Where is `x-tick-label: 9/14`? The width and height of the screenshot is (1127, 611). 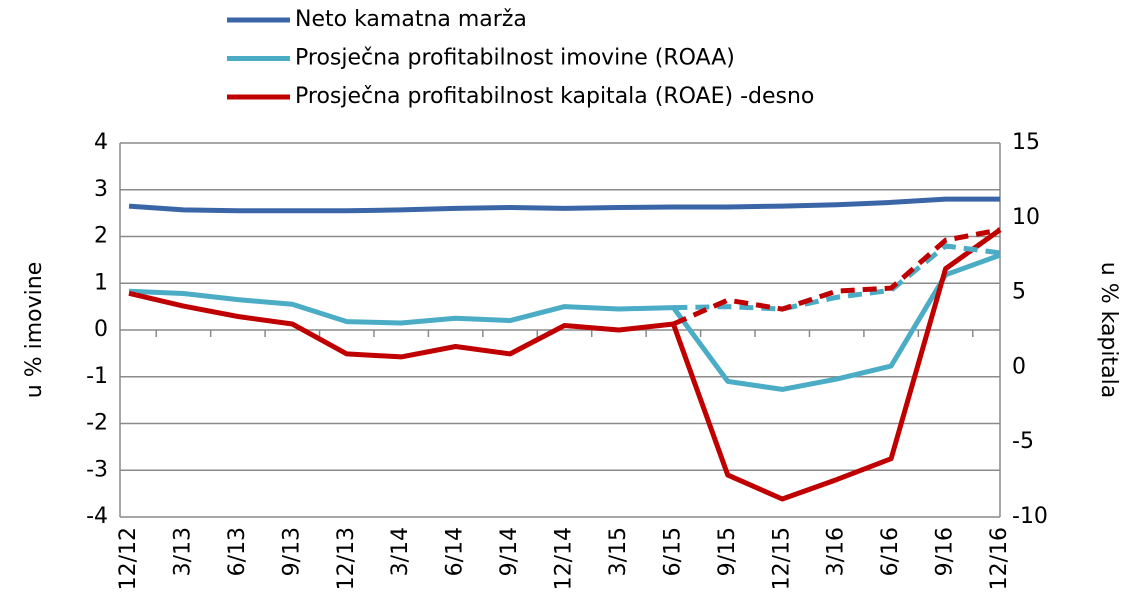
x-tick-label: 9/14 is located at coordinates (509, 551).